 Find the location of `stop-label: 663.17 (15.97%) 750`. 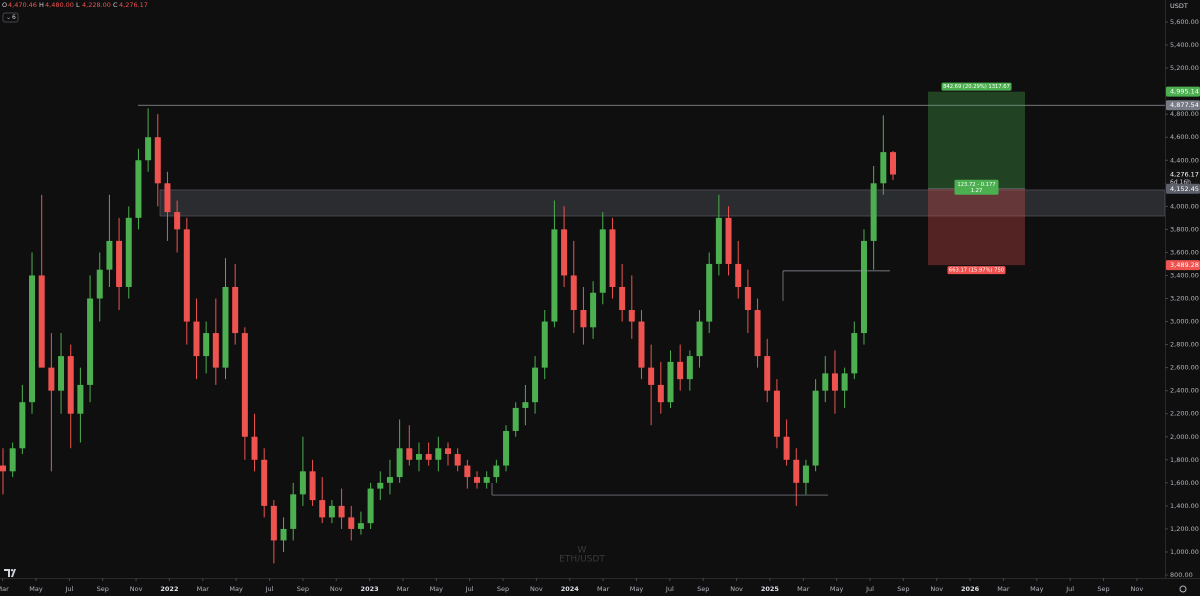

stop-label: 663.17 (15.97%) 750 is located at coordinates (976, 271).